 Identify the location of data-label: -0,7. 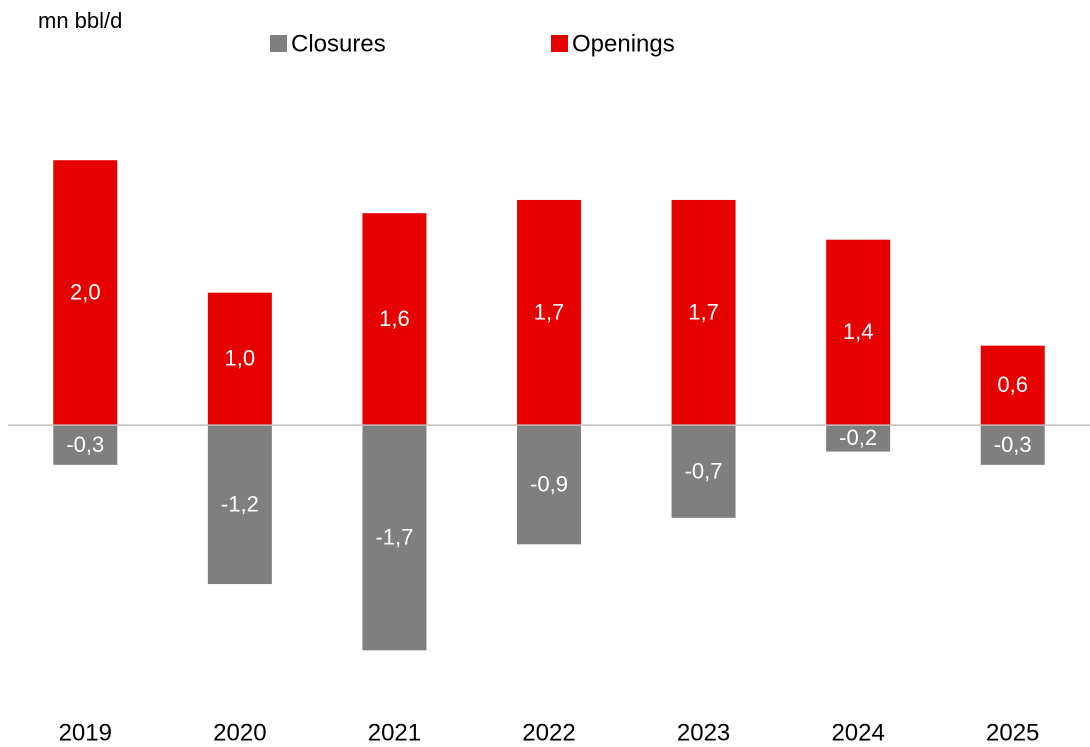
(704, 470).